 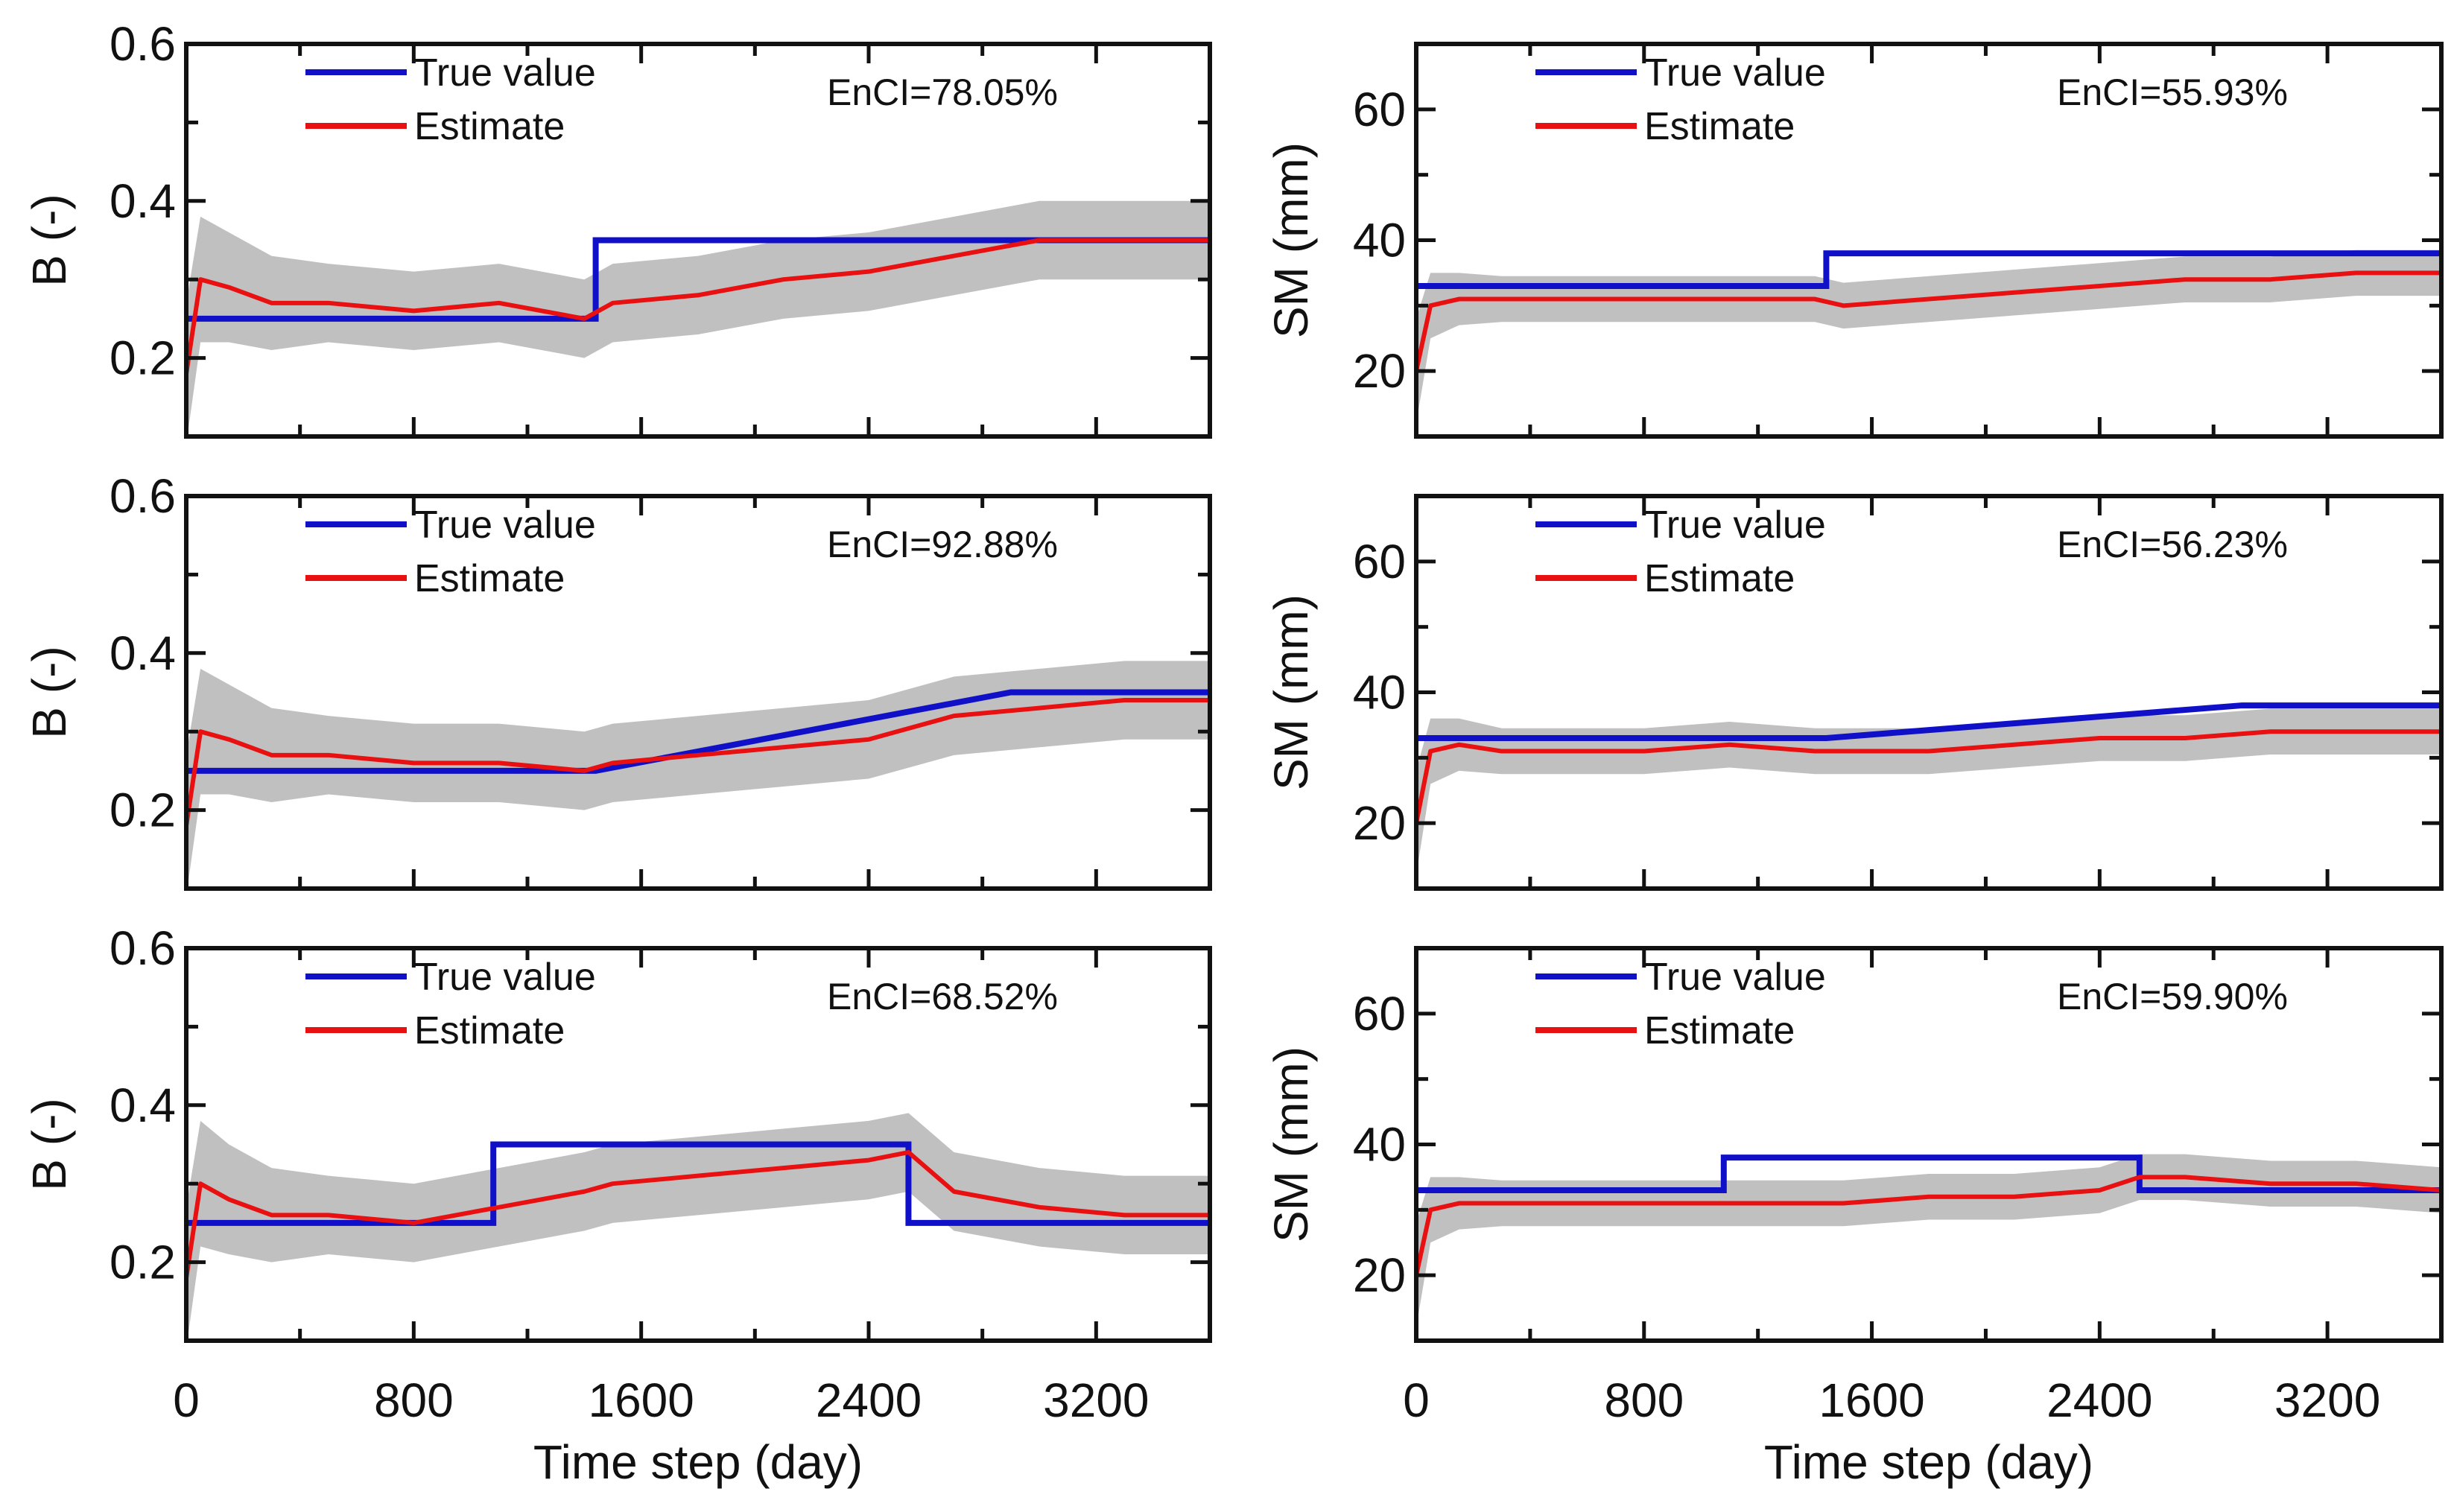 What do you see at coordinates (2172, 92) in the screenshot?
I see `encl-annotation: EnCI=55.93%` at bounding box center [2172, 92].